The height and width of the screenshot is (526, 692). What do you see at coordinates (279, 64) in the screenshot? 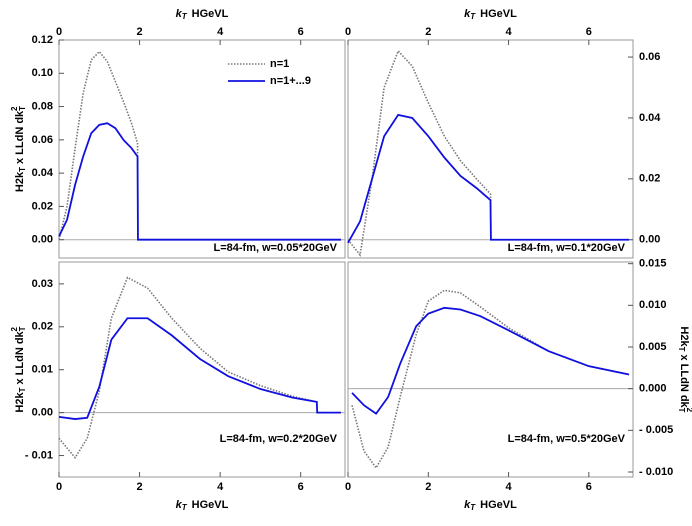
I see `legend-label: n=1` at bounding box center [279, 64].